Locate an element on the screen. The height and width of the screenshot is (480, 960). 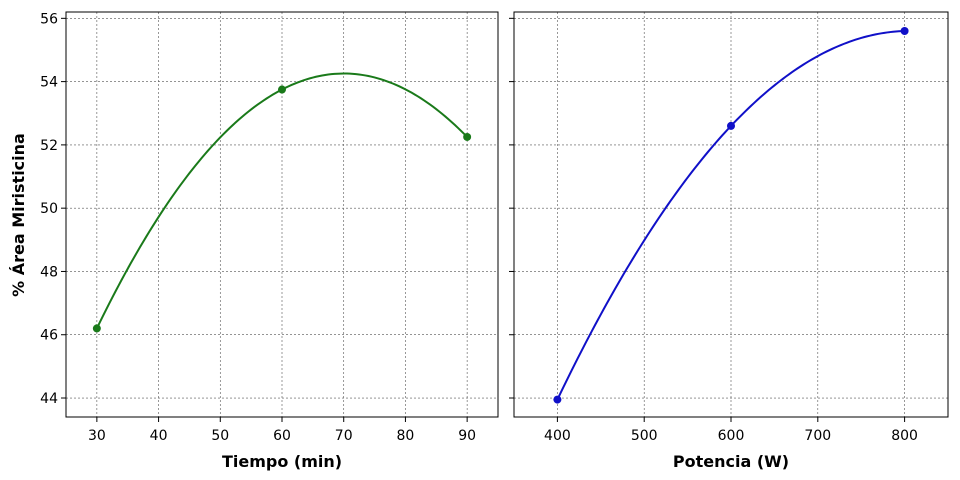
x-axis-label: Potencia (W) is located at coordinates (731, 461).